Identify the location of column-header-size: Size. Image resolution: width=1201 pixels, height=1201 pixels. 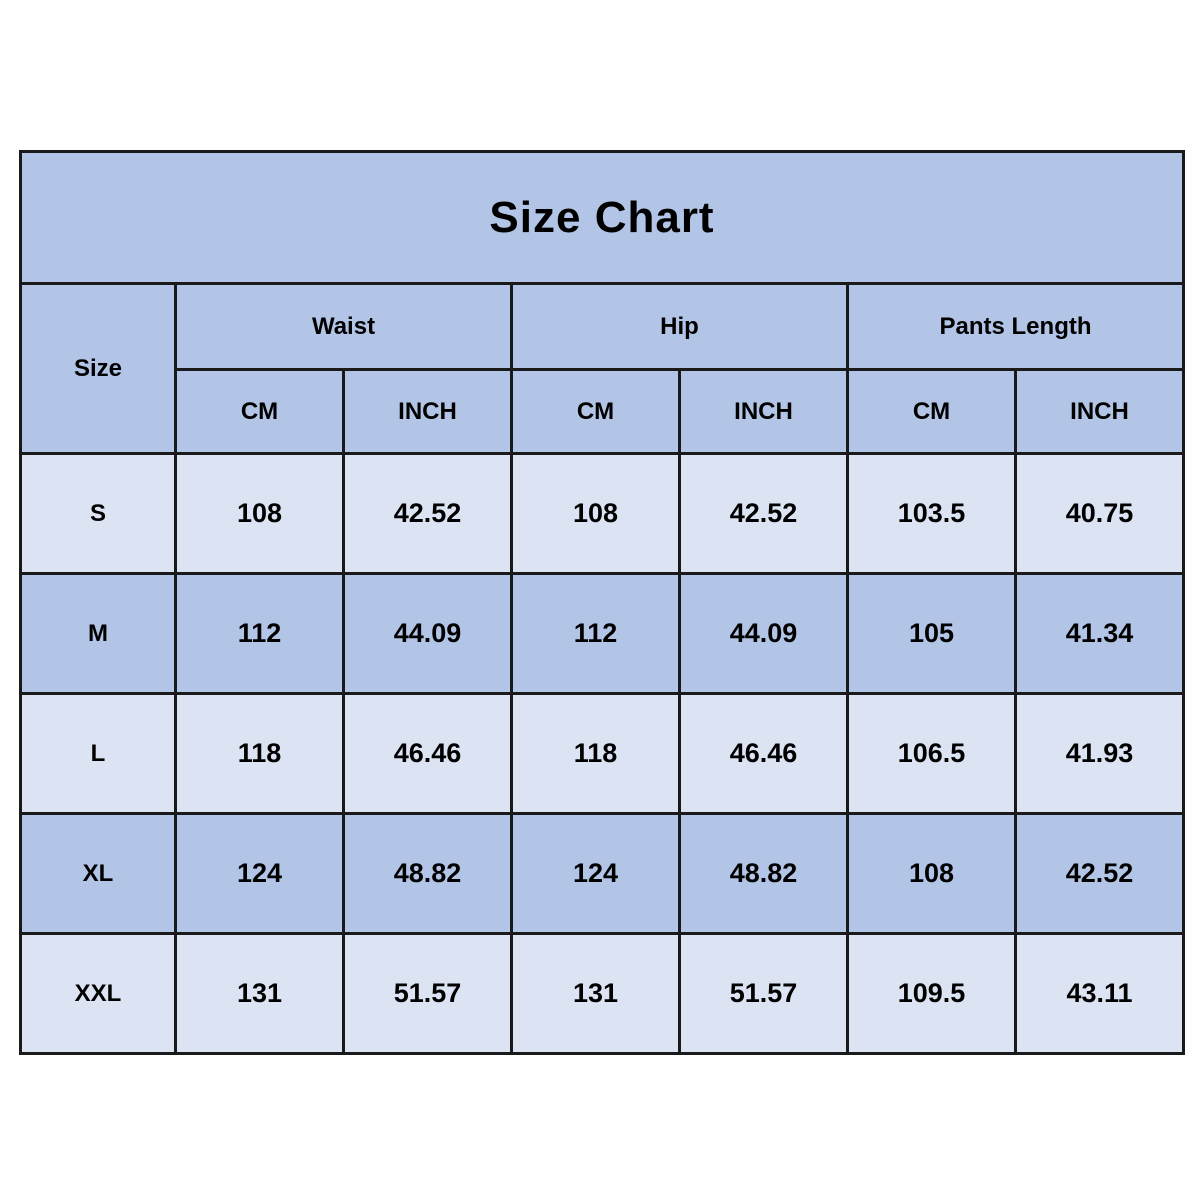
(98, 368).